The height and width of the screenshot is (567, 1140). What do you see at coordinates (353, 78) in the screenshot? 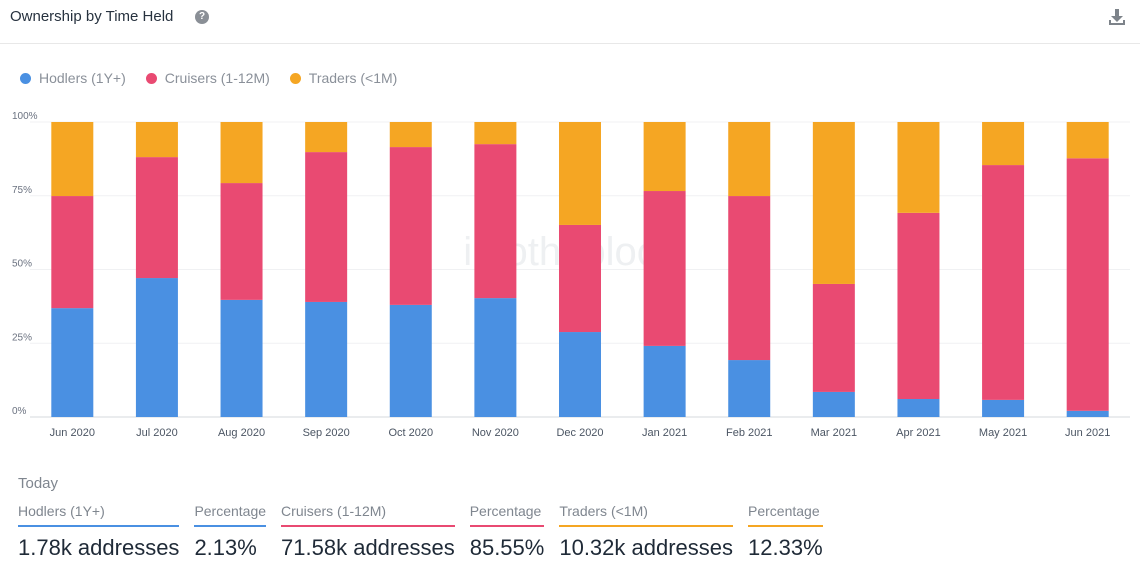
I see `legend-label: Traders (<1M)` at bounding box center [353, 78].